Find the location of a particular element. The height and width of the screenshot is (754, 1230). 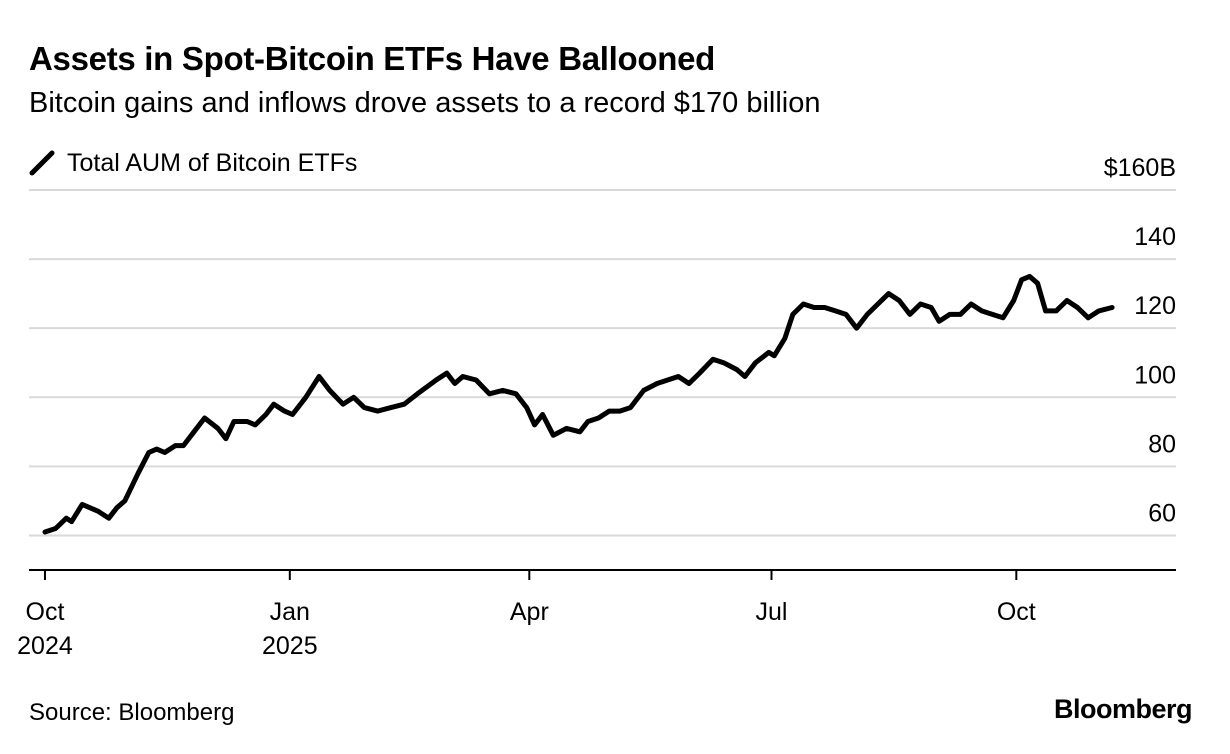

legend-label: Total AUM of Bitcoin ETFs is located at coordinates (212, 162).